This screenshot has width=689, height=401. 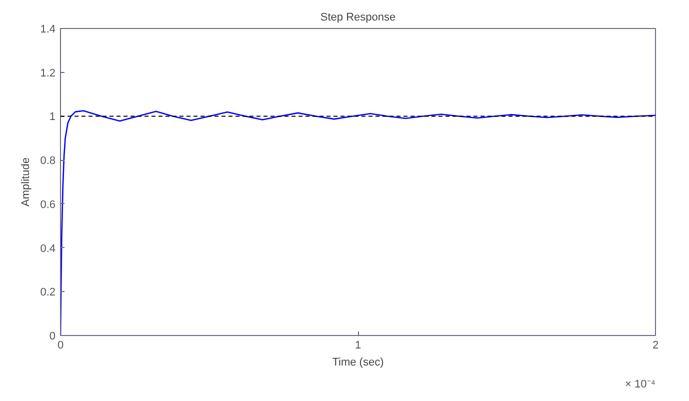 What do you see at coordinates (48, 161) in the screenshot?
I see `y-tick-label: 0.8` at bounding box center [48, 161].